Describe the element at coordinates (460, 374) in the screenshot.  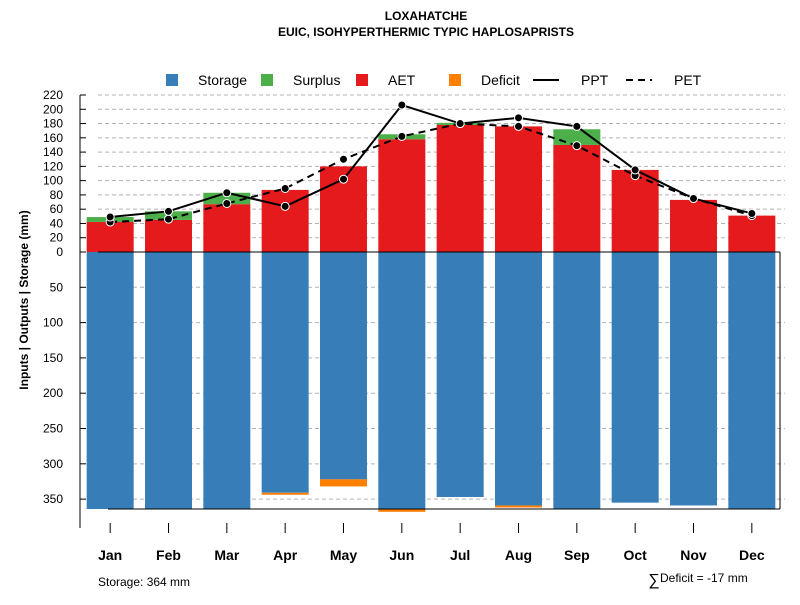
I see `bar-storage-jul` at that location.